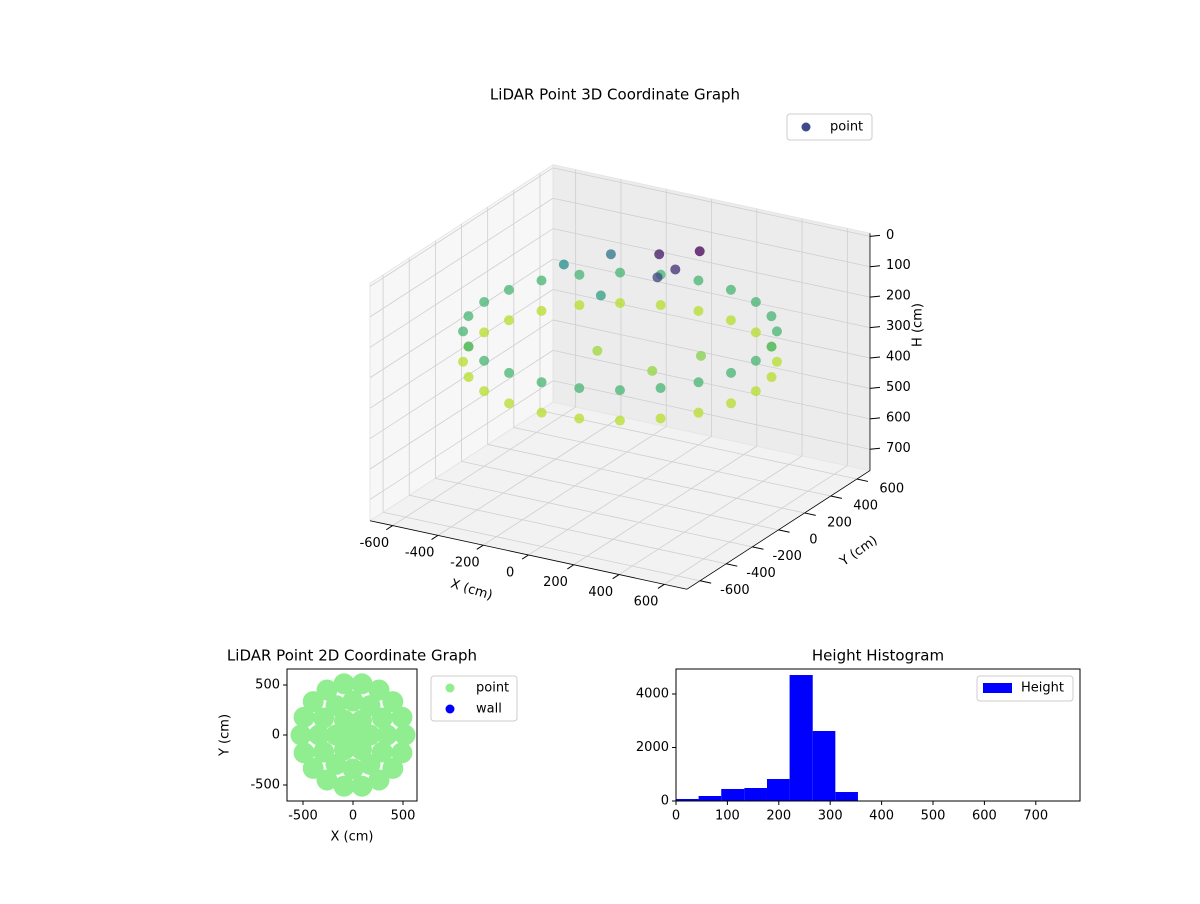 The width and height of the screenshot is (1200, 904). What do you see at coordinates (898, 296) in the screenshot?
I see `z-tick-label: 200` at bounding box center [898, 296].